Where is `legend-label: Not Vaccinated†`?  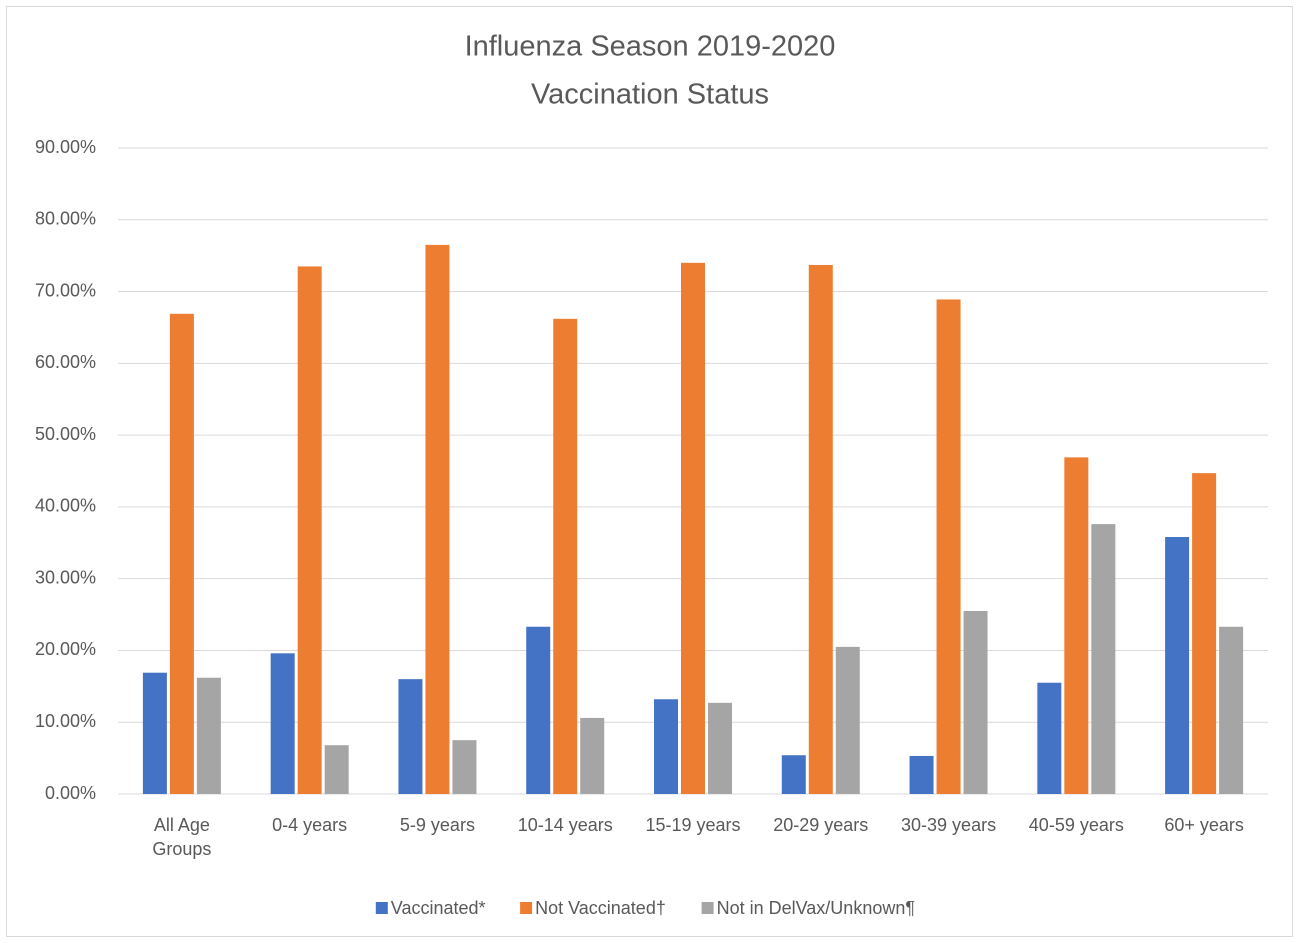 legend-label: Not Vaccinated† is located at coordinates (600, 908).